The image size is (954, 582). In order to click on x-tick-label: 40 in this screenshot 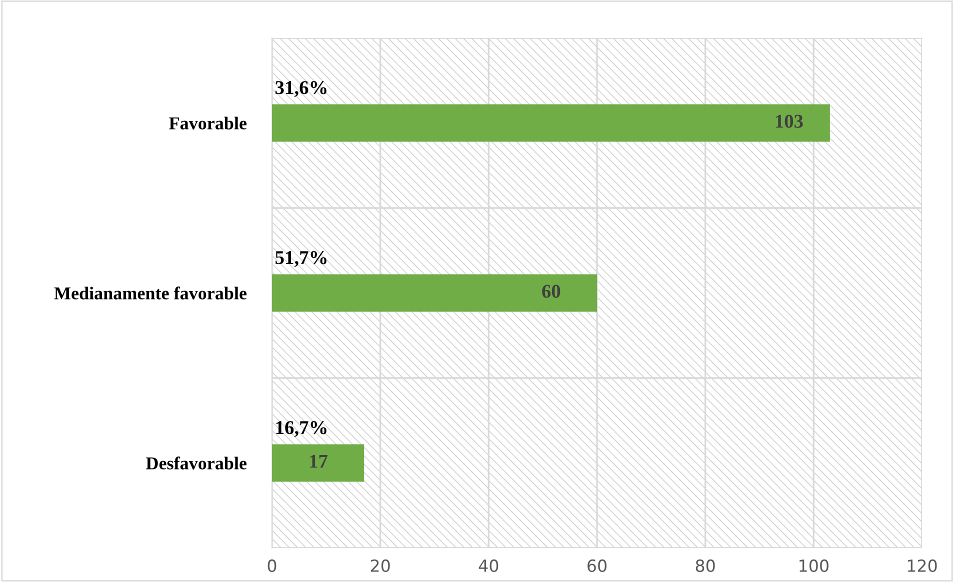, I will do `click(488, 565)`.